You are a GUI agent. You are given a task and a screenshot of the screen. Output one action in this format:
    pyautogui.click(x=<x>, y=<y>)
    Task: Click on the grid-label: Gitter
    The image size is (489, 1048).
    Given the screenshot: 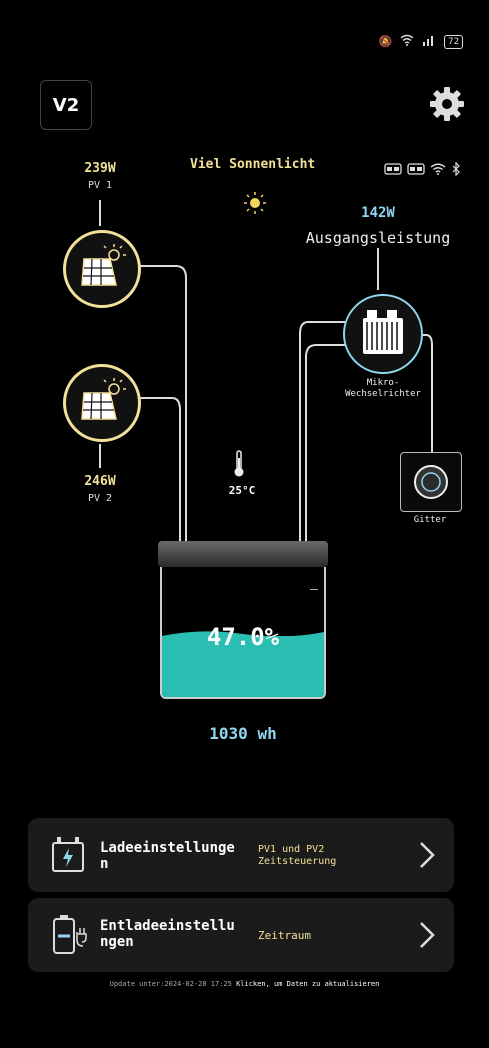 What is the action you would take?
    pyautogui.click(x=430, y=520)
    